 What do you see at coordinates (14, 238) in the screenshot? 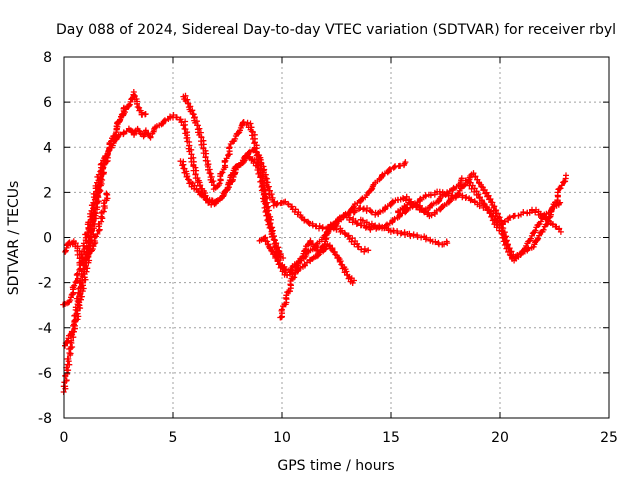
I see `y-axis-label: SDTVAR / TECUs` at bounding box center [14, 238].